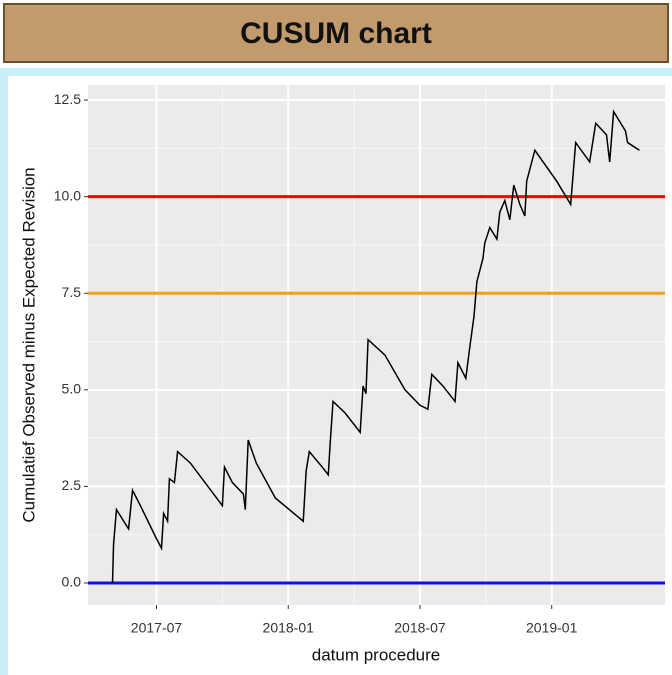 This screenshot has height=675, width=672. I want to click on banner-title: CUSUM chart, so click(336, 33).